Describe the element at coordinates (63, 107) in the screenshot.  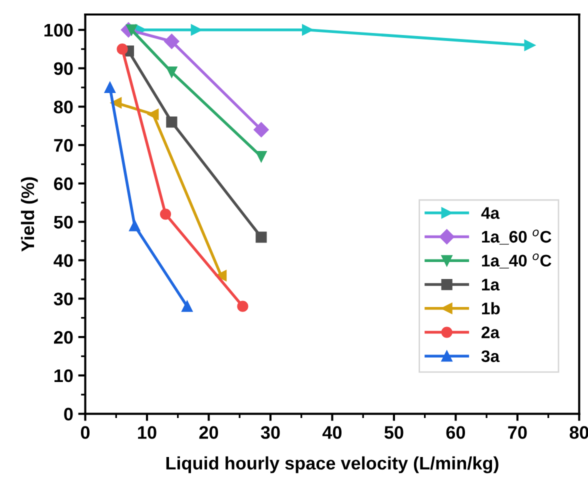
I see `y-tick-label: 80` at that location.